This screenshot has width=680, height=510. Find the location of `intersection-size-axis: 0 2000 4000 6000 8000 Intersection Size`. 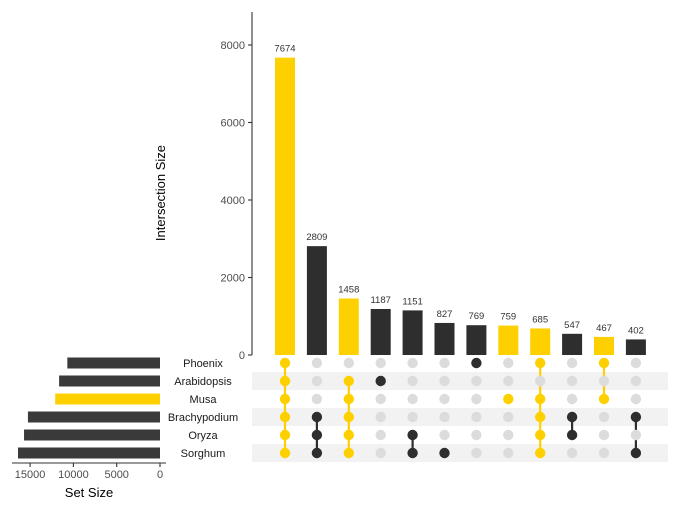

intersection-size-axis: 0 2000 4000 6000 8000 Intersection Size is located at coordinates (203, 187).